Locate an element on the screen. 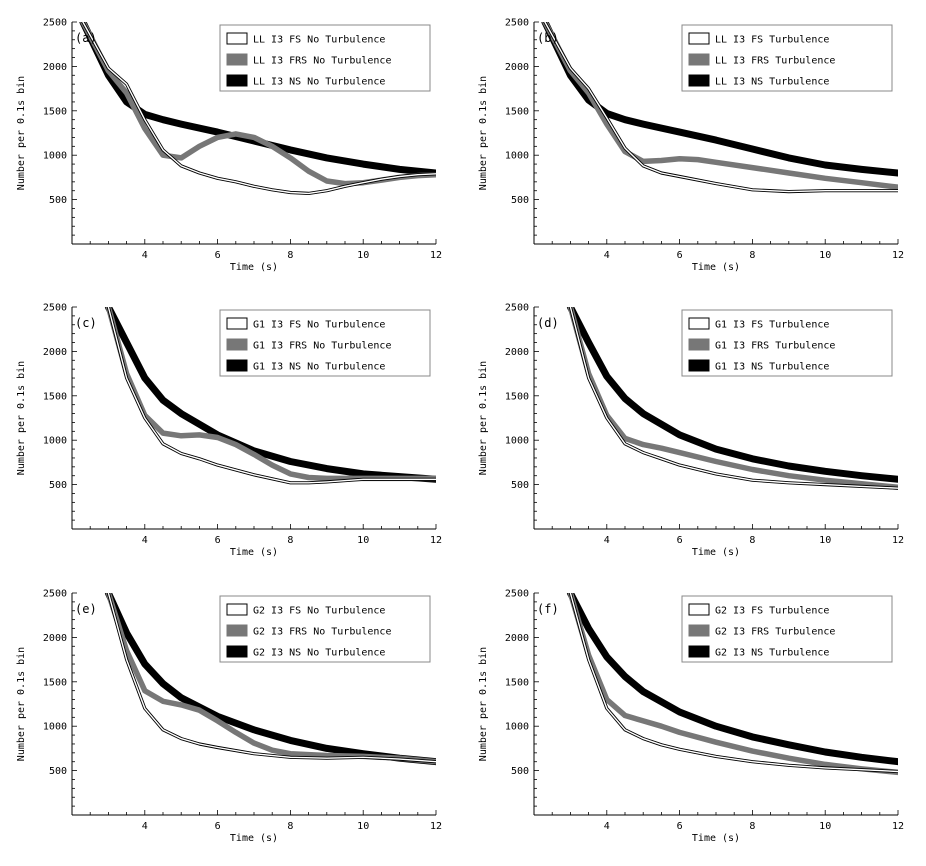 The width and height of the screenshot is (926, 866). series-line-thick is located at coordinates (257, 99).